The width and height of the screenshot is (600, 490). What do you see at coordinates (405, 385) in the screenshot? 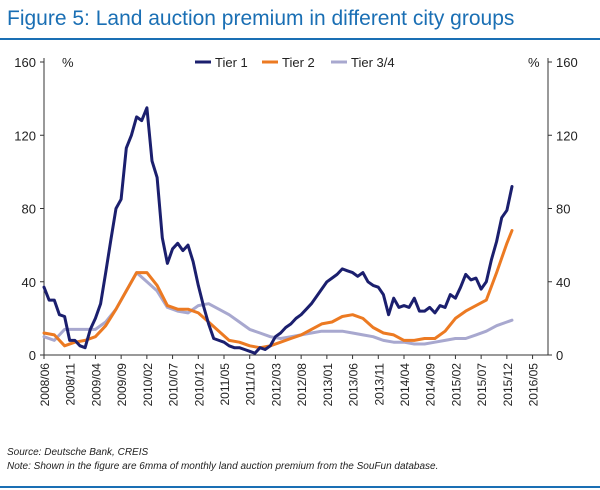
I see `x-tick-label: 2014/04` at bounding box center [405, 385].